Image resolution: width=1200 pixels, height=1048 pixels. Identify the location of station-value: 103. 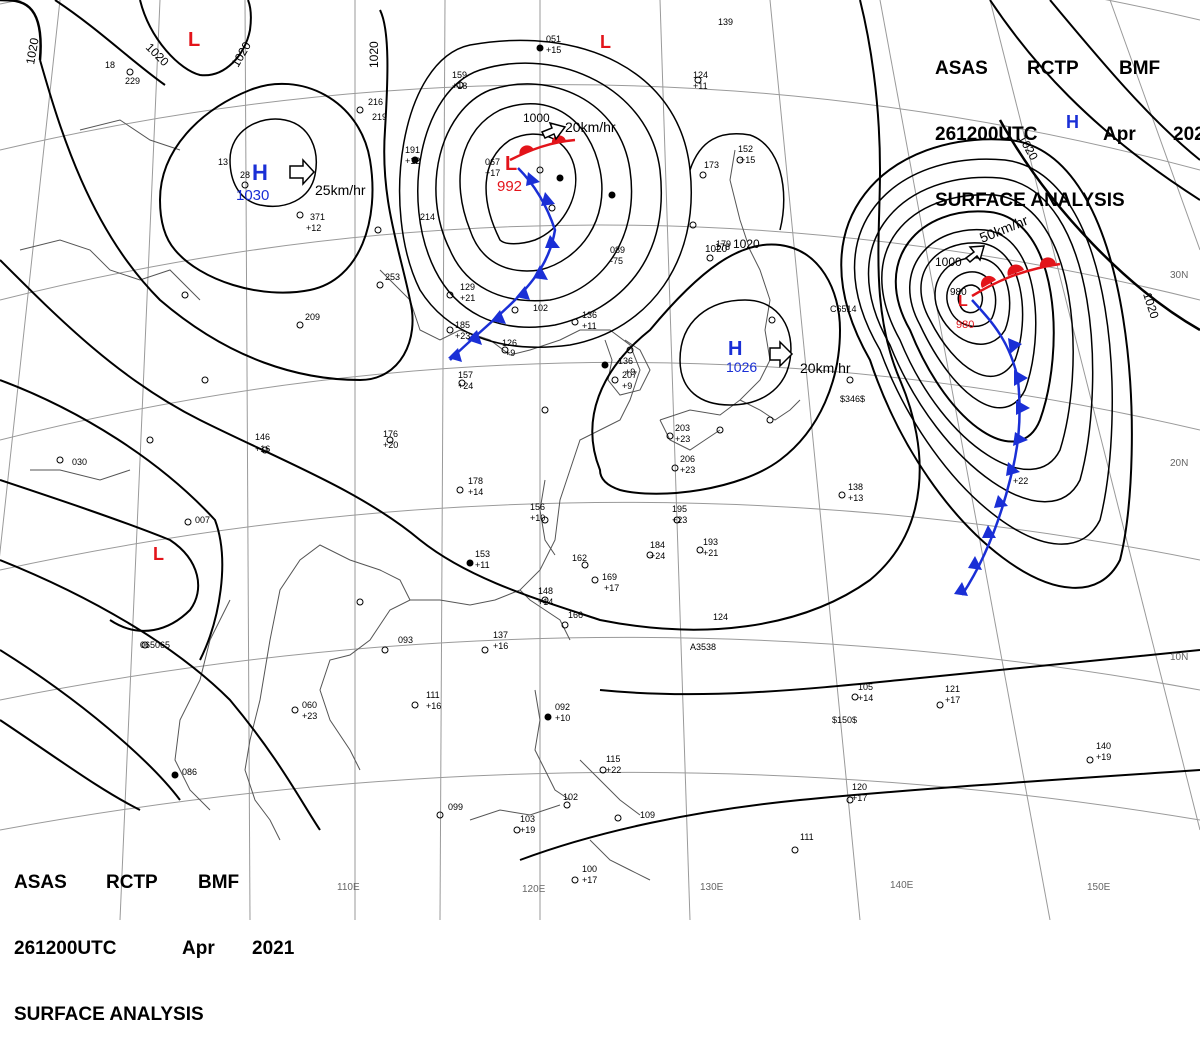
(527, 819).